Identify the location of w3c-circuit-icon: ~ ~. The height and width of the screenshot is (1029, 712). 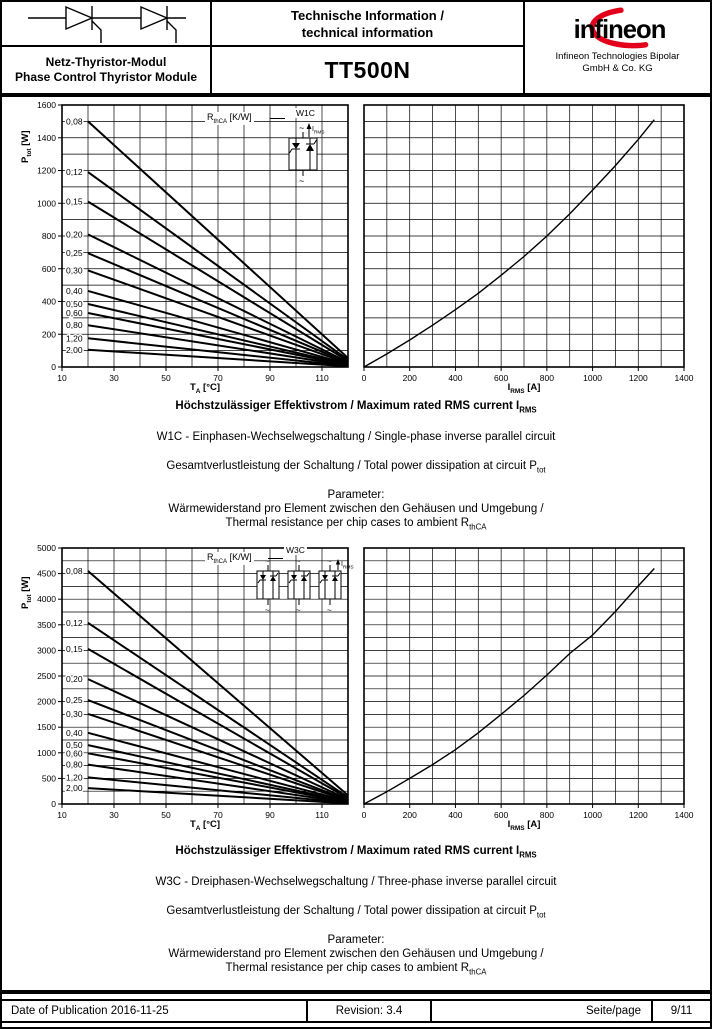
(299, 587).